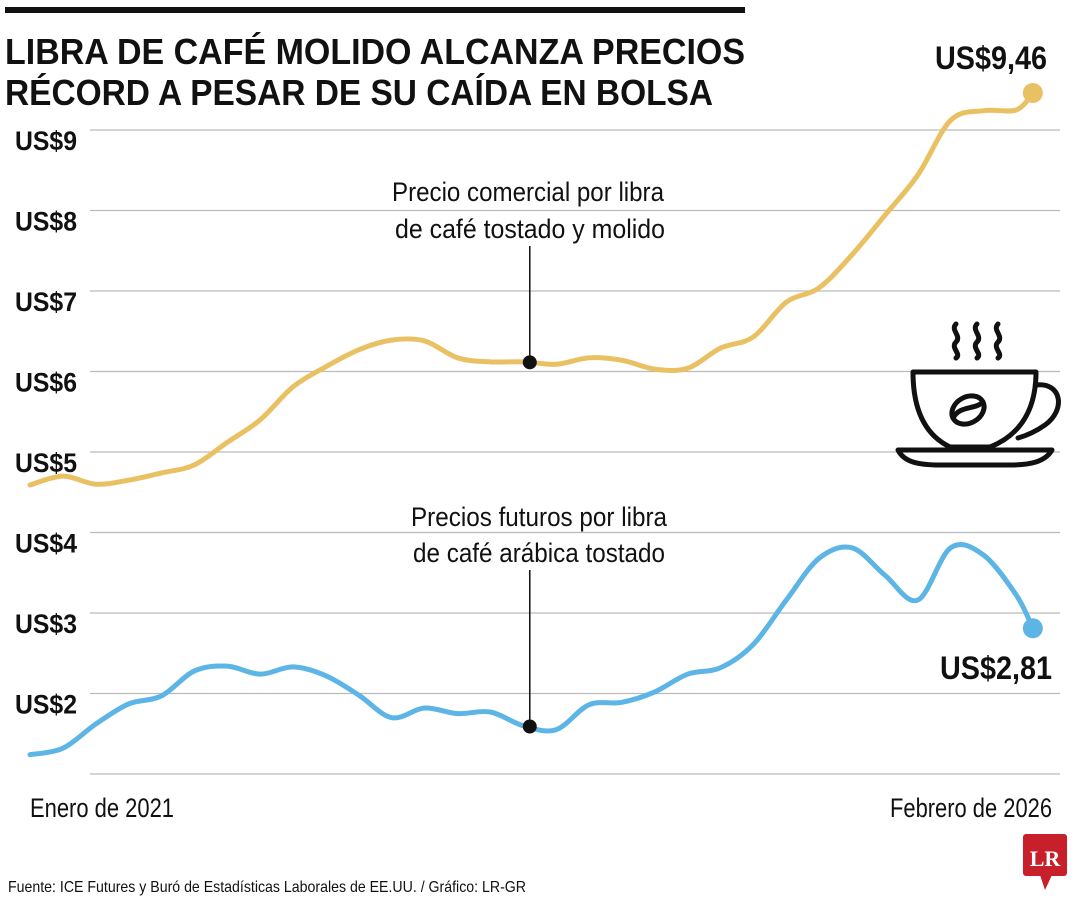 This screenshot has width=1080, height=900. What do you see at coordinates (530, 229) in the screenshot?
I see `annotation-retail-line2: de café tostado y molido` at bounding box center [530, 229].